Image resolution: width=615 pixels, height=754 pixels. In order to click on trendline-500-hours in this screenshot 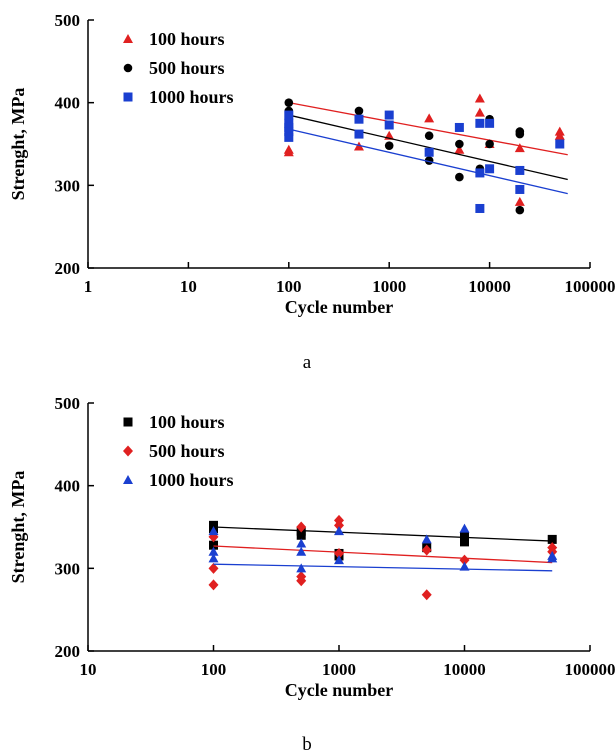, I will do `click(383, 554)`.